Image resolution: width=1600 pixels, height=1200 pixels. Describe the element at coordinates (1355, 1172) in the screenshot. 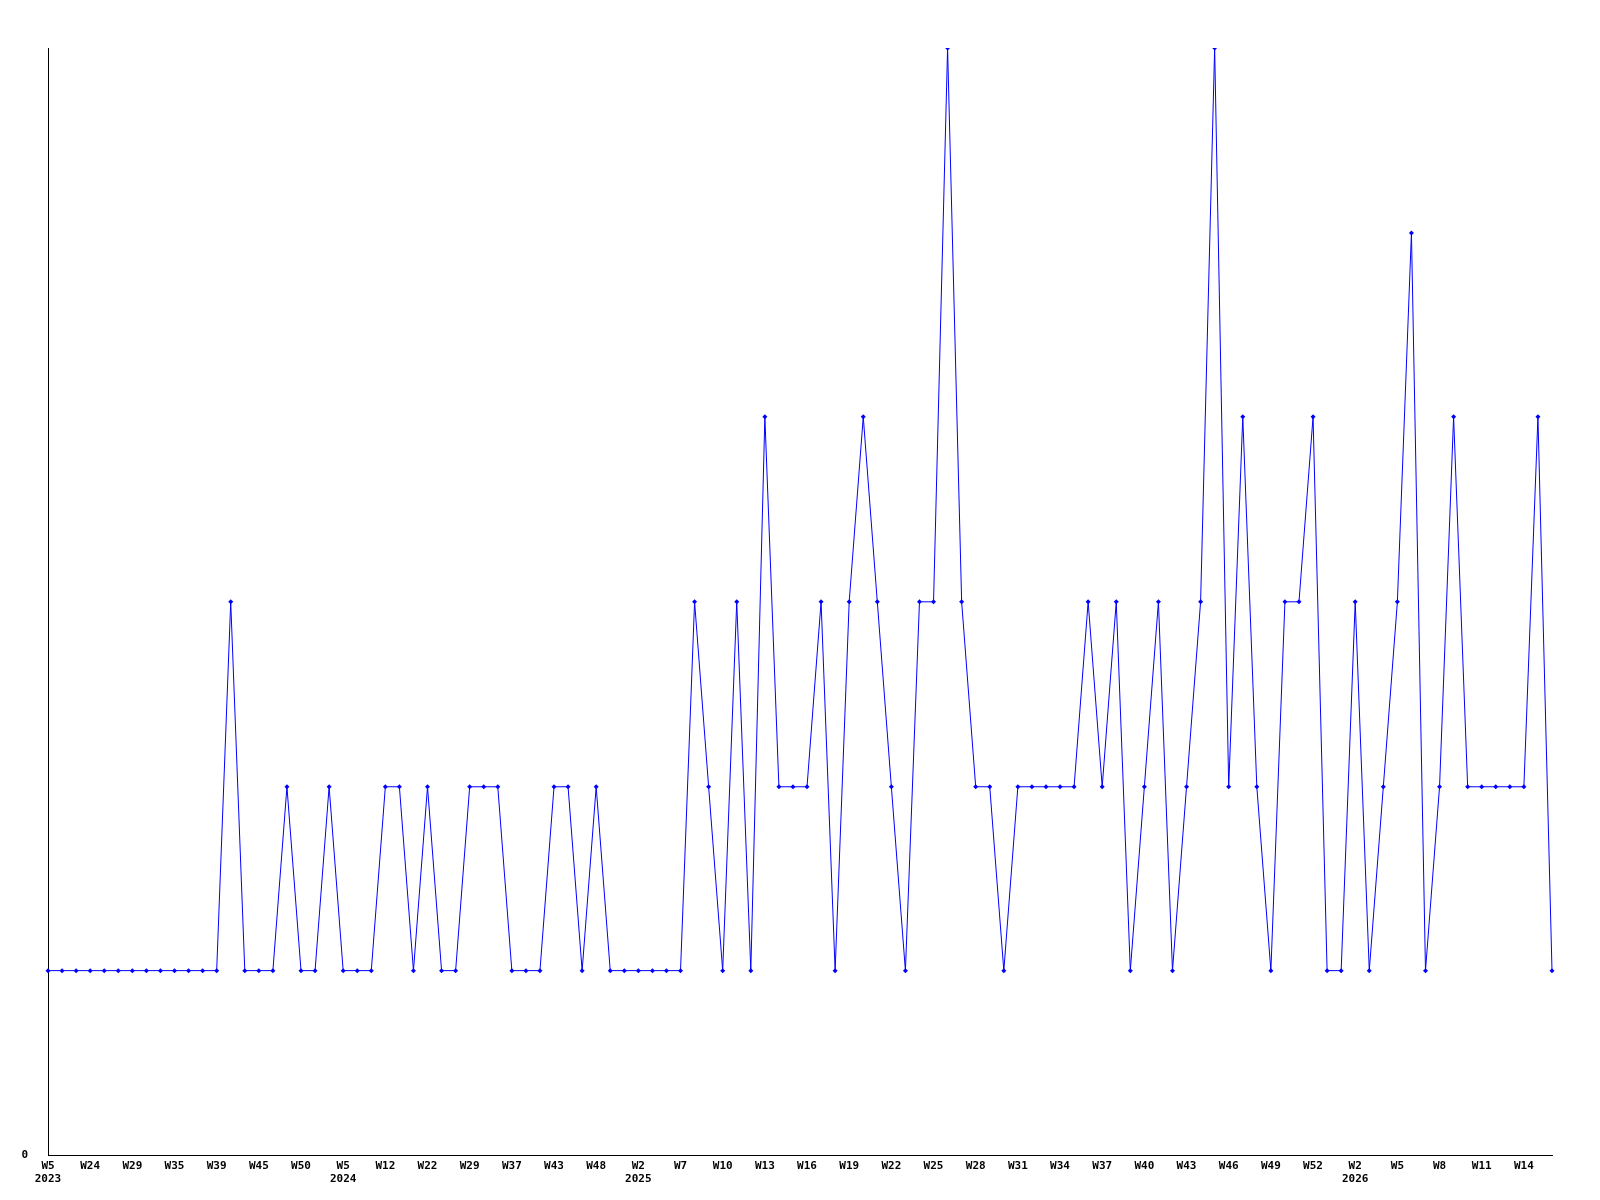

I see `x-tick-label: W2 2026` at that location.